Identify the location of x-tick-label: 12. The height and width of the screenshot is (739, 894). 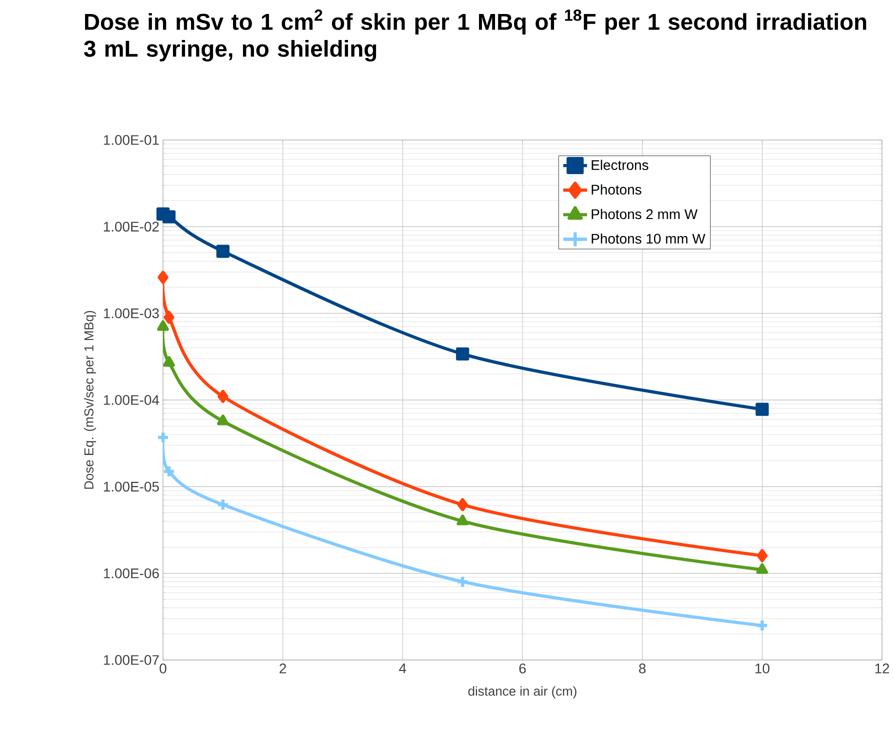
(882, 669).